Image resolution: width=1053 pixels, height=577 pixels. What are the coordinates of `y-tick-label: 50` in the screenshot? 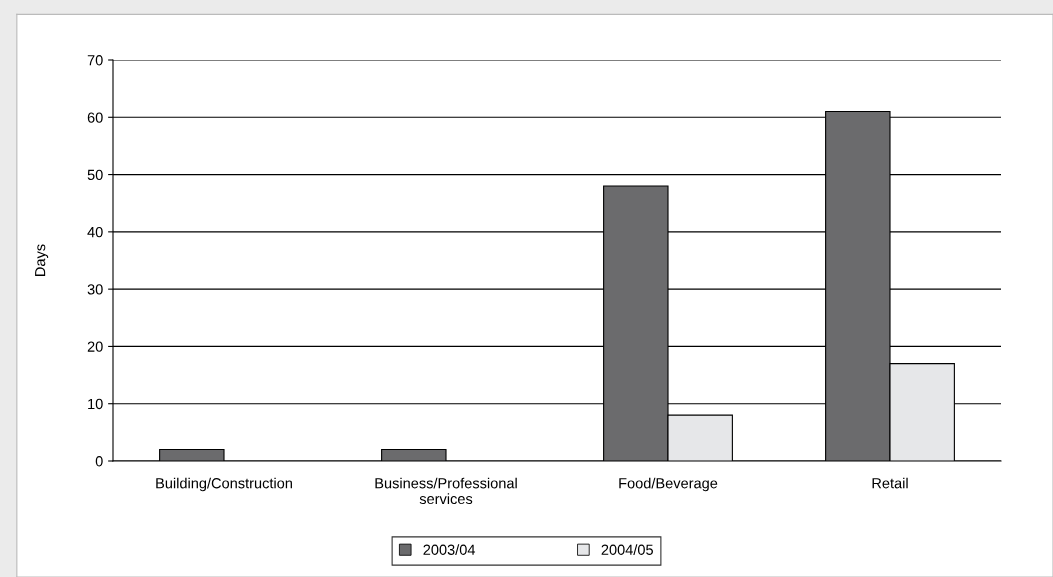 It's located at (95, 174).